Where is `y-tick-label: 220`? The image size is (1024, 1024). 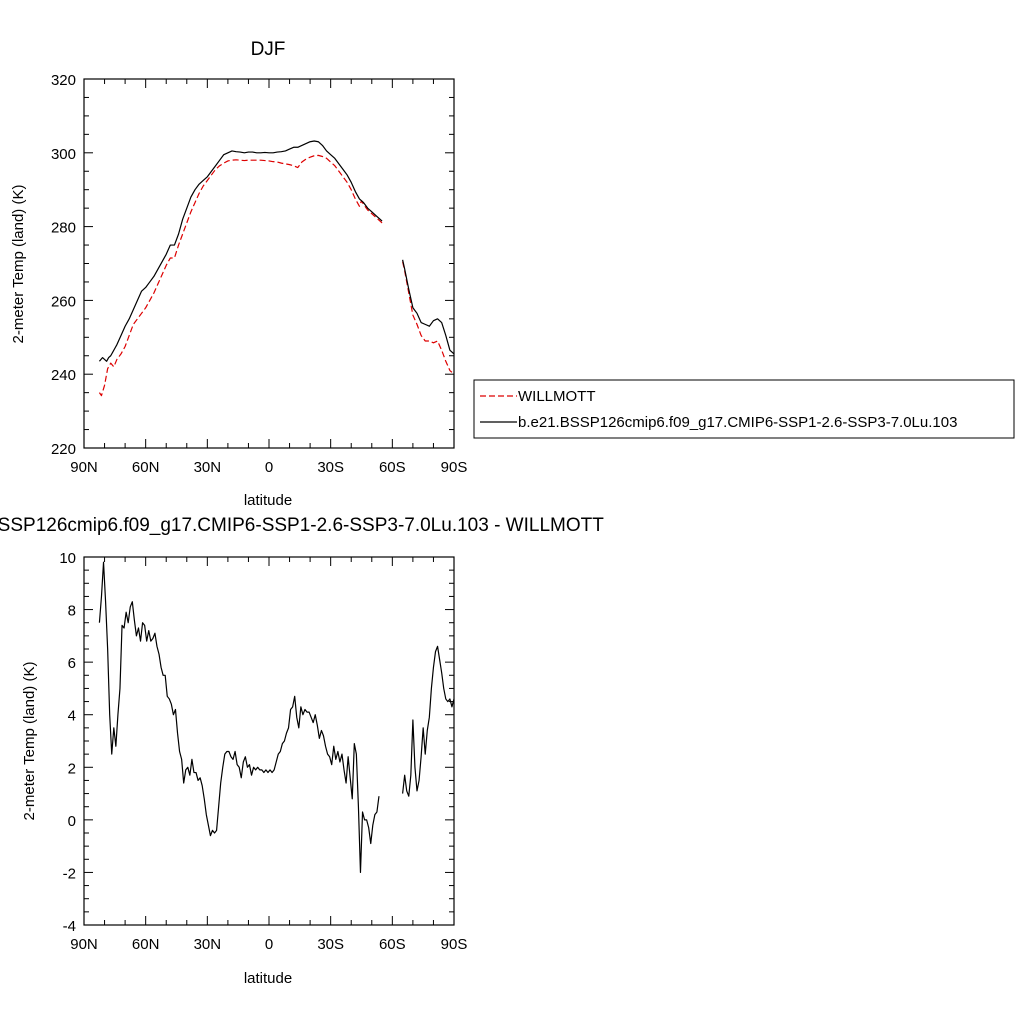 y-tick-label: 220 is located at coordinates (63, 449).